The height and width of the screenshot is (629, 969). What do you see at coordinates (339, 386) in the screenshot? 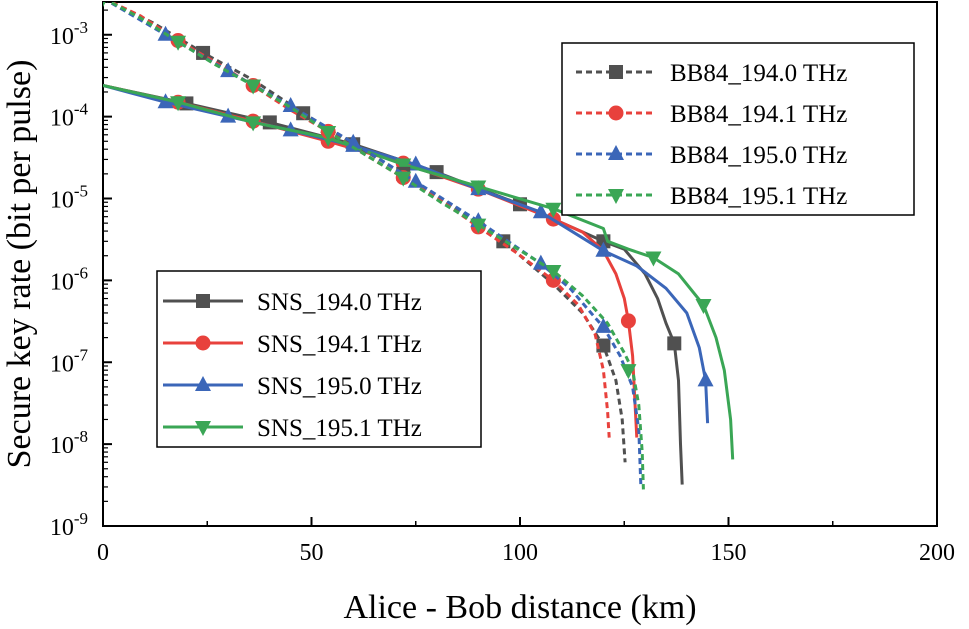
I see `legend-label-2: SNS_195.0 THz` at bounding box center [339, 386].